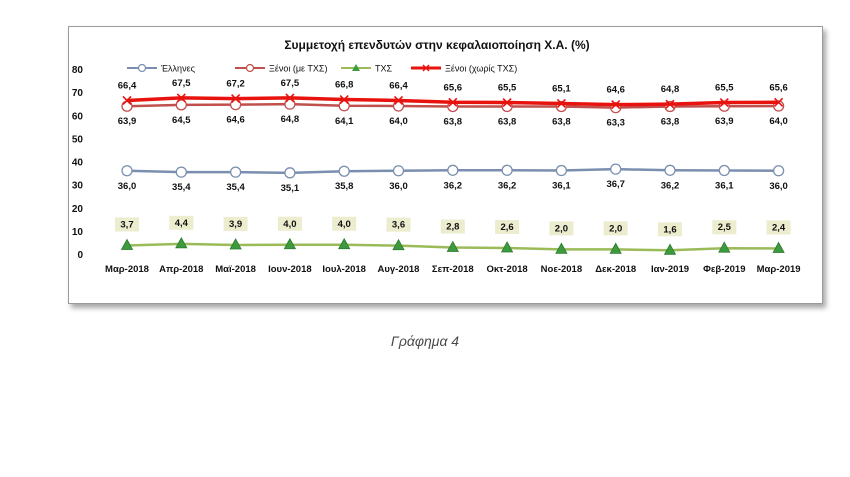 The image size is (850, 477). I want to click on data-label: 66,8, so click(344, 85).